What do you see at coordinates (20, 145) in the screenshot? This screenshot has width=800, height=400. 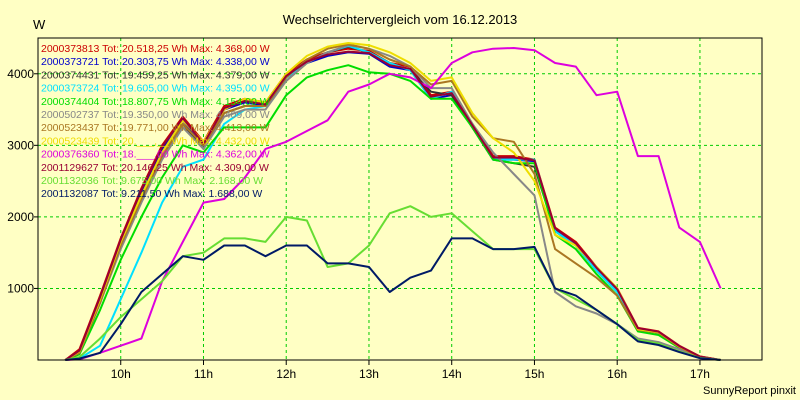 I see `y-tick-label-2: 3000` at bounding box center [20, 145].